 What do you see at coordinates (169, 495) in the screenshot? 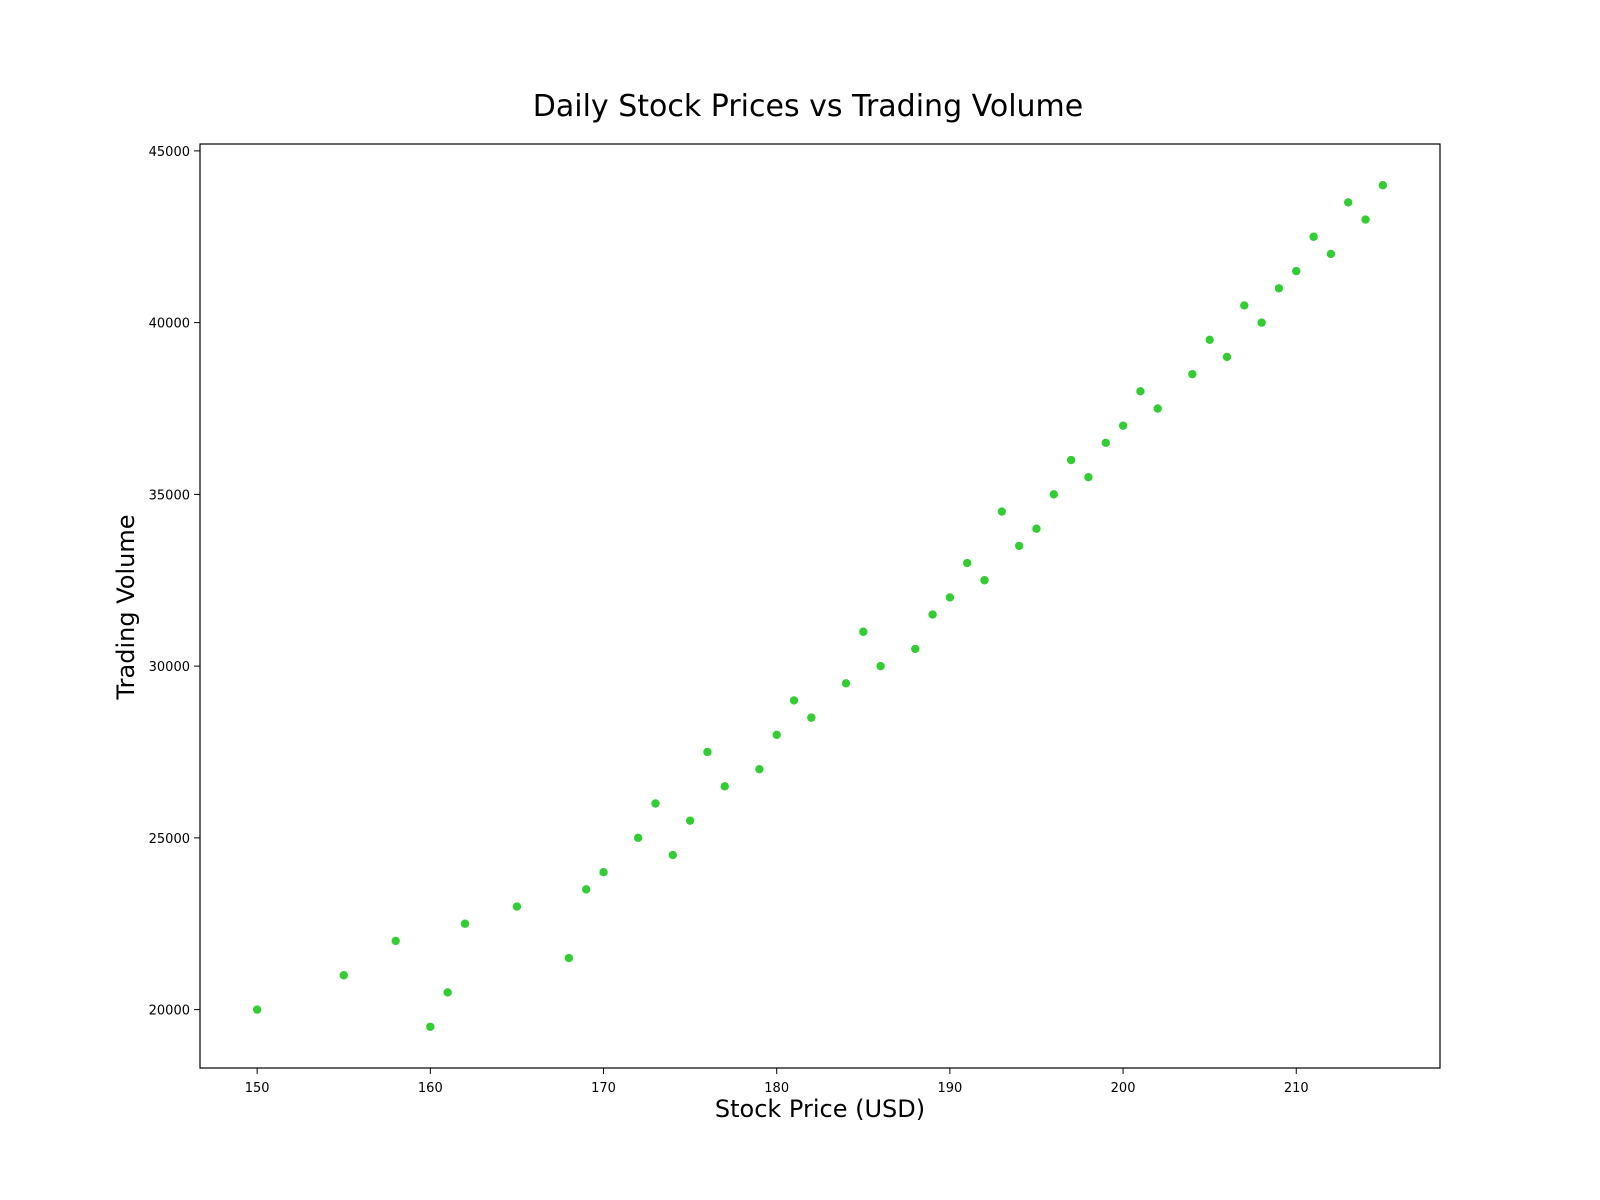
I see `y-tick-label: 35000` at bounding box center [169, 495].